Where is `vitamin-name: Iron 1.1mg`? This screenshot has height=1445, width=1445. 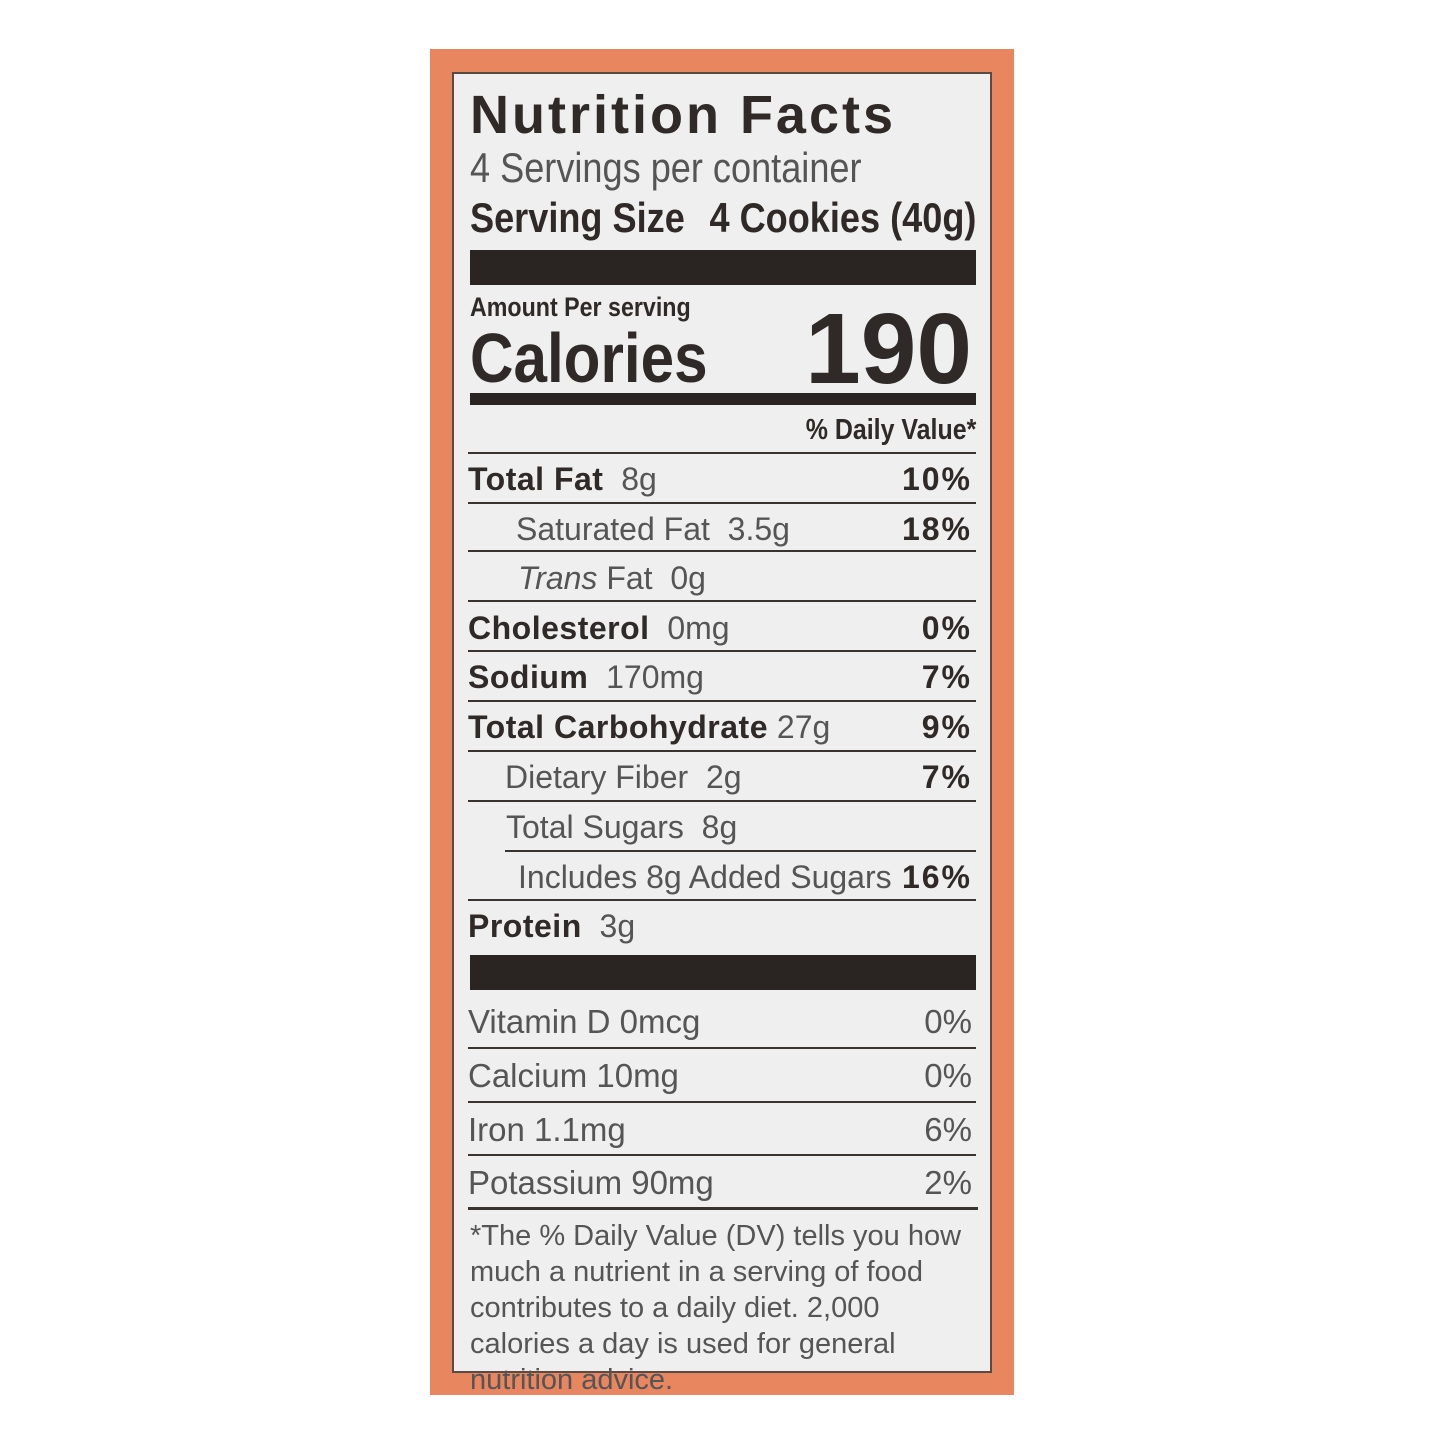 vitamin-name: Iron 1.1mg is located at coordinates (547, 1129).